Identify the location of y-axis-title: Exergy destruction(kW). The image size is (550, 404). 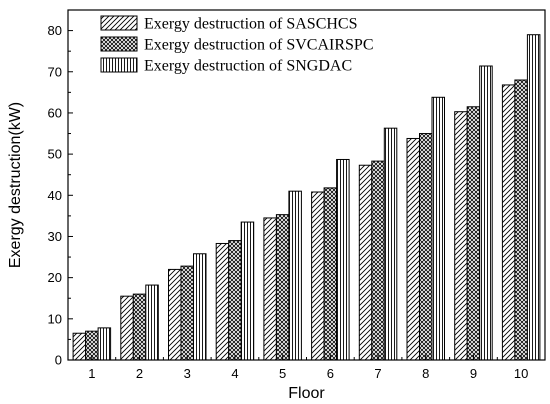
(15, 185).